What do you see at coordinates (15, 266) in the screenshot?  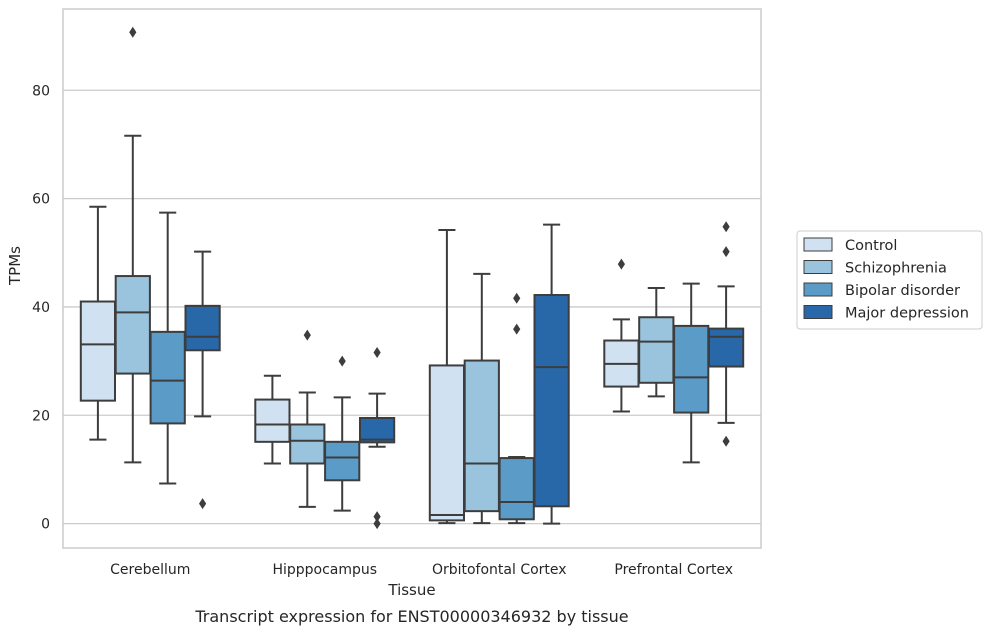 I see `y-axis-label: TPMs` at bounding box center [15, 266].